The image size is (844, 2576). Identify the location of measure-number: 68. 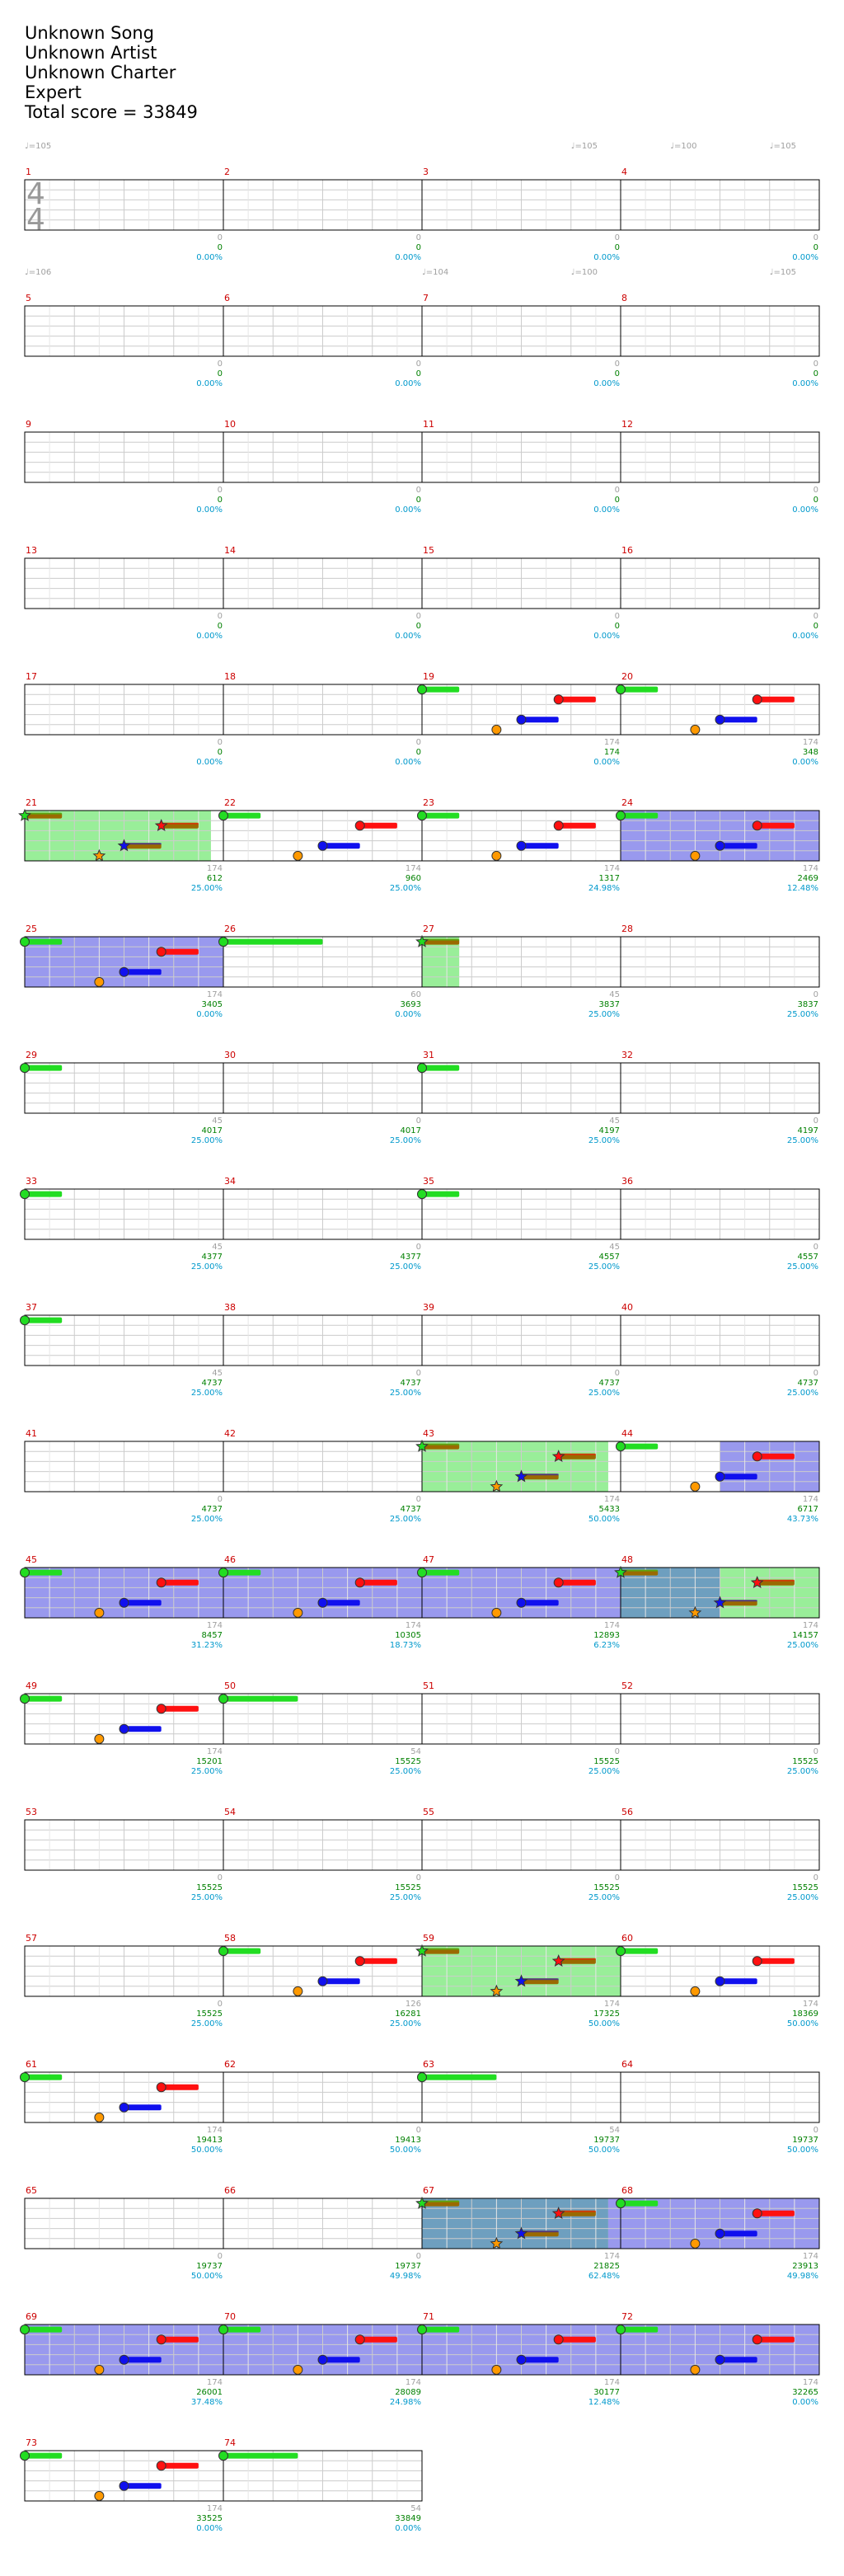
(627, 2190).